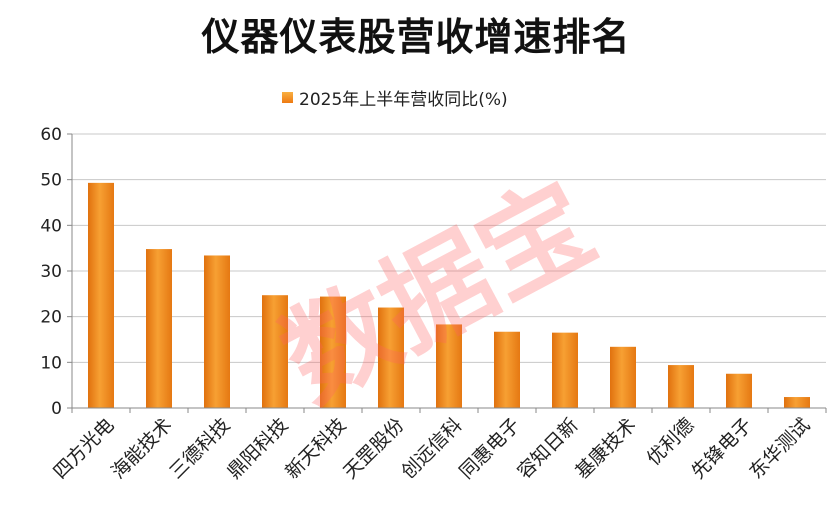  What do you see at coordinates (403, 99) in the screenshot?
I see `legend-label: 2025年上半年营收同比(%)` at bounding box center [403, 99].